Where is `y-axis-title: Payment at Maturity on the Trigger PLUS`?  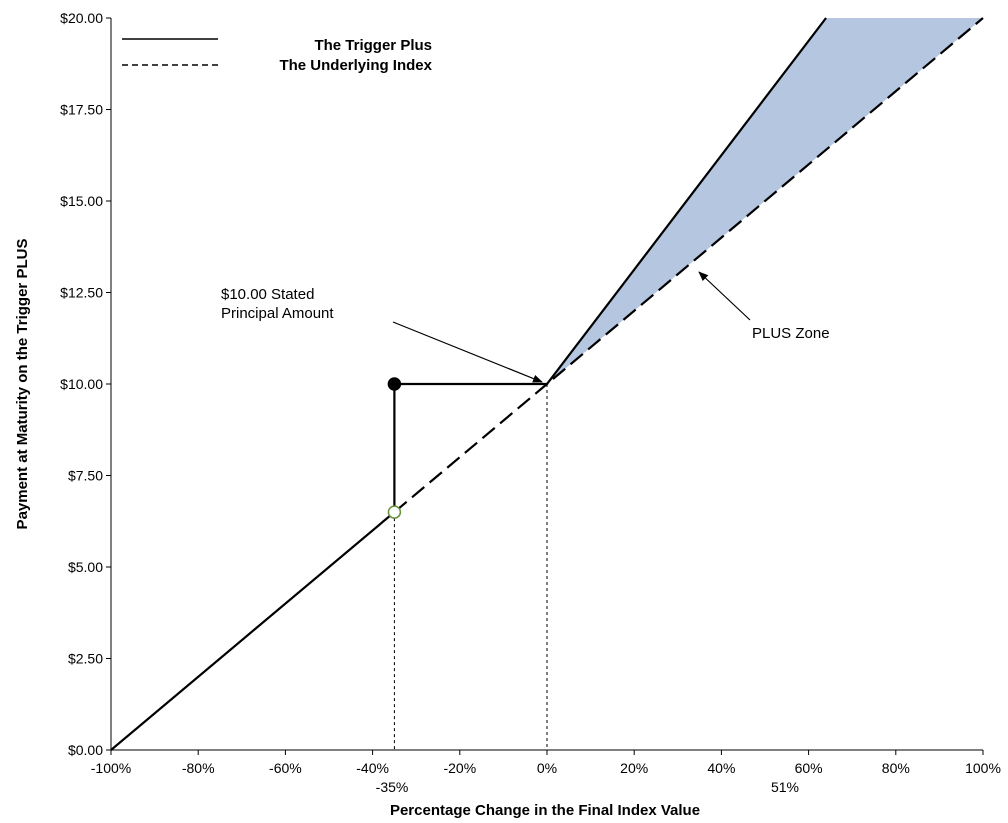
y-axis-title: Payment at Maturity on the Trigger PLUS is located at coordinates (22, 384).